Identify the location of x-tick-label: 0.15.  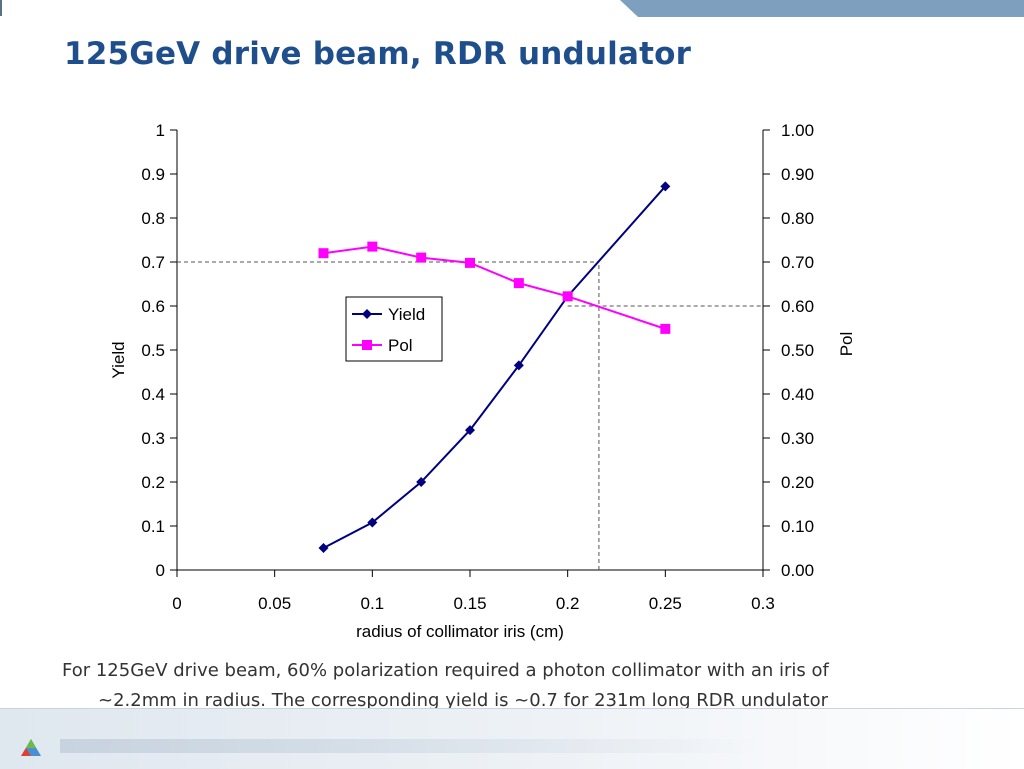
(469, 603).